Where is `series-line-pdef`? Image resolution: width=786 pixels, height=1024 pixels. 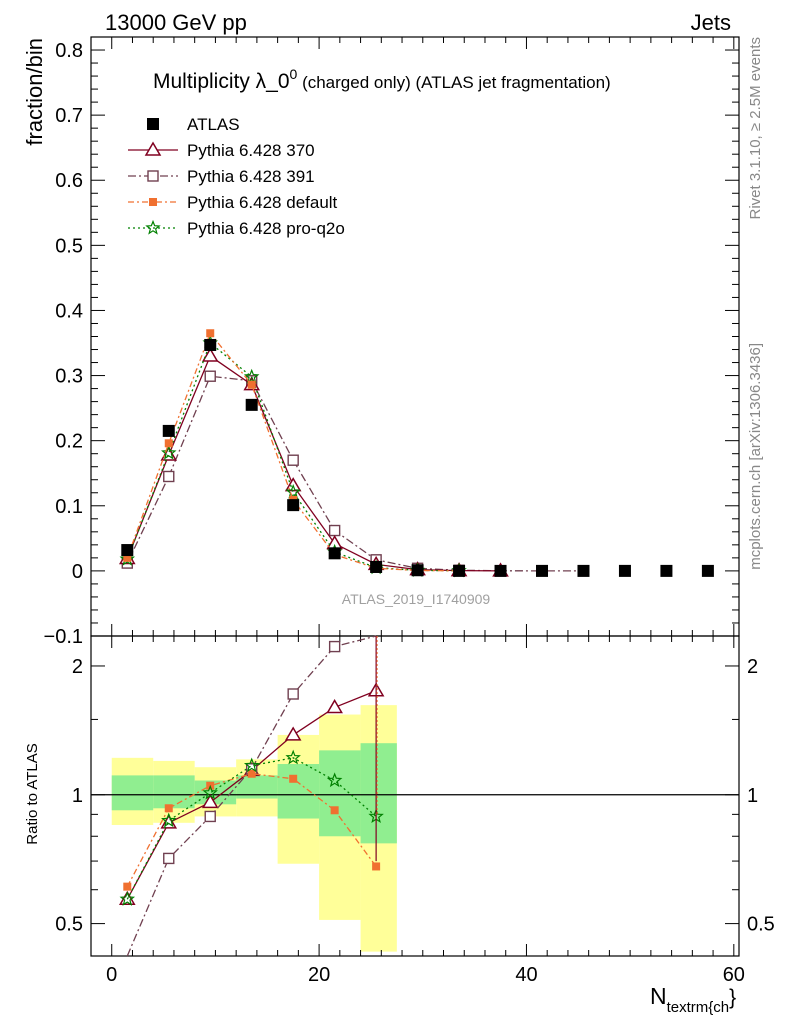
series-line-pdef is located at coordinates (293, 451).